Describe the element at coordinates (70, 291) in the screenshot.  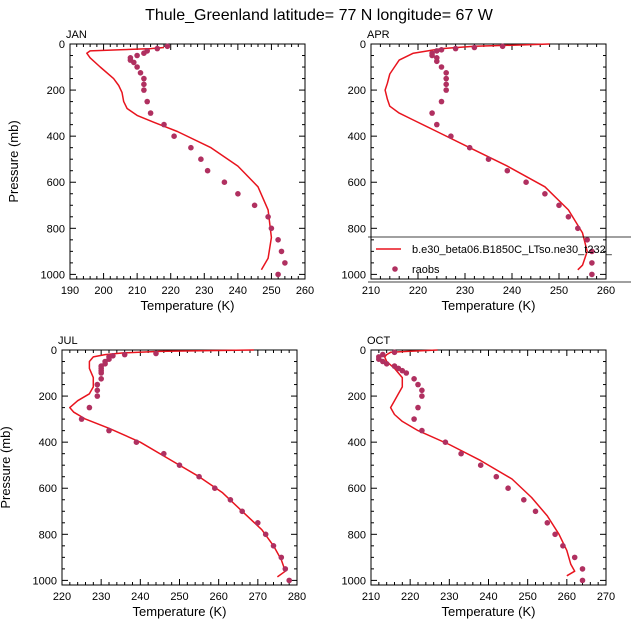
I see `x-tick-label: 190` at that location.